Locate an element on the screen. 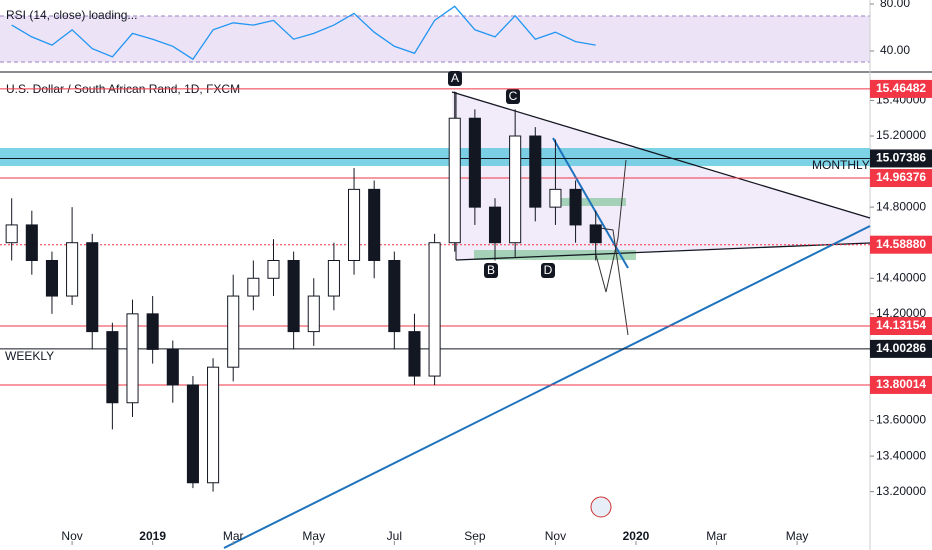  point-label: C is located at coordinates (513, 96).